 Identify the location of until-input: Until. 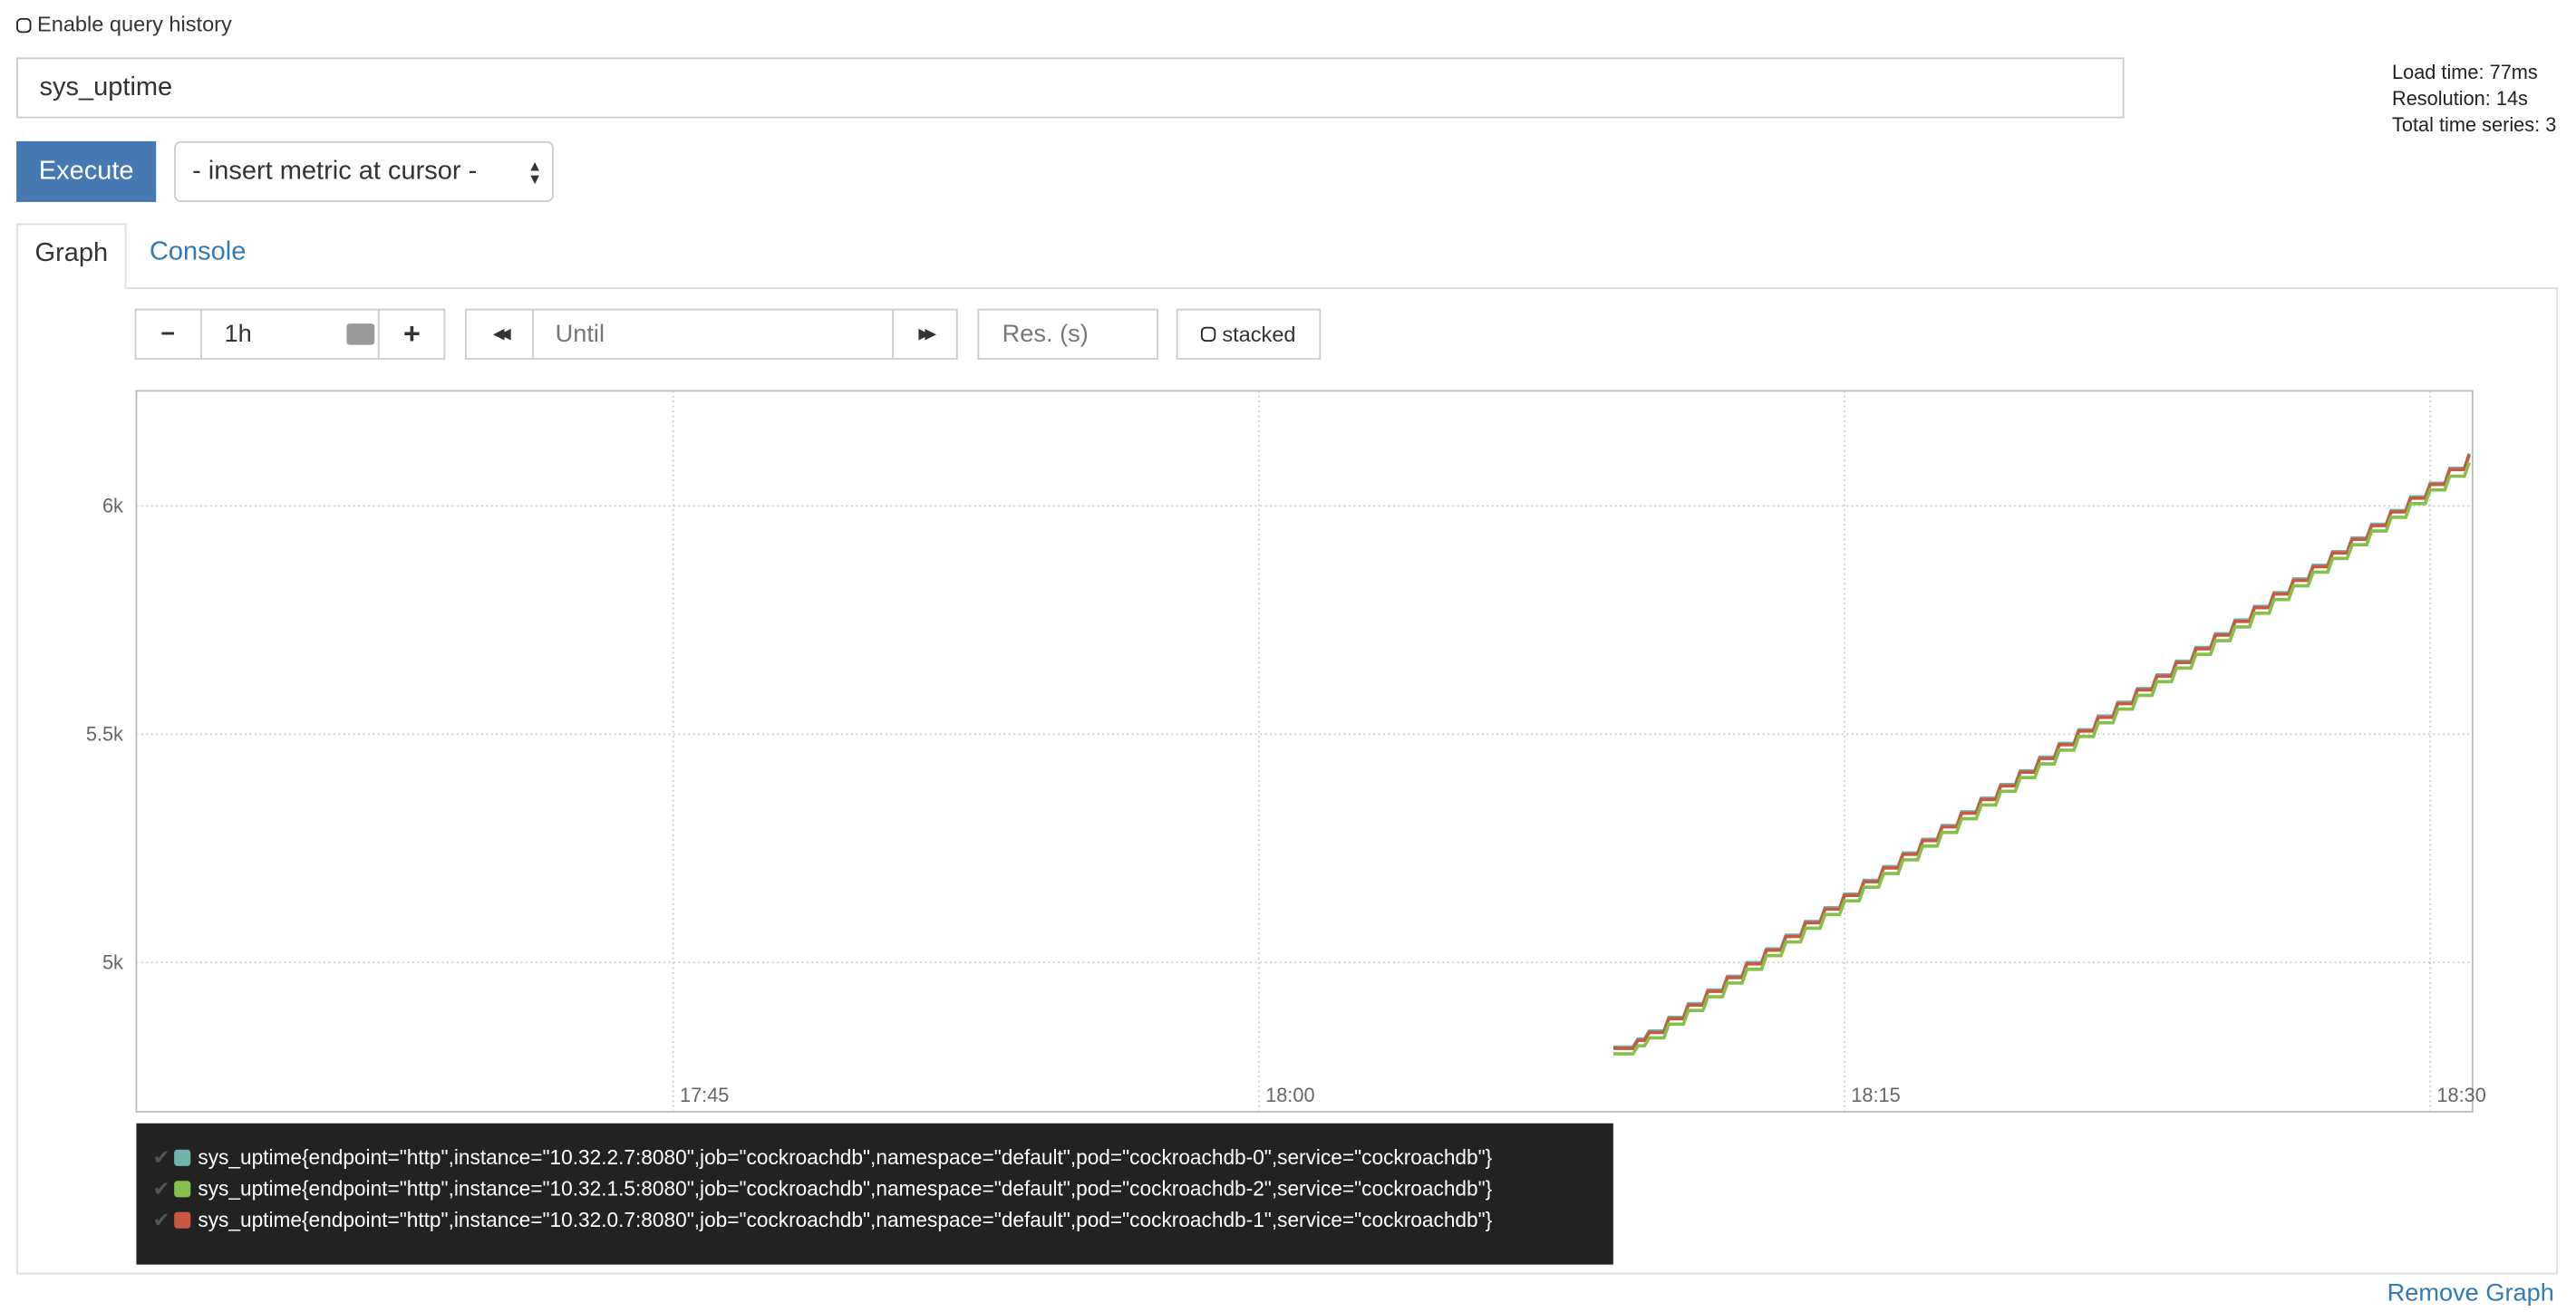
(714, 334).